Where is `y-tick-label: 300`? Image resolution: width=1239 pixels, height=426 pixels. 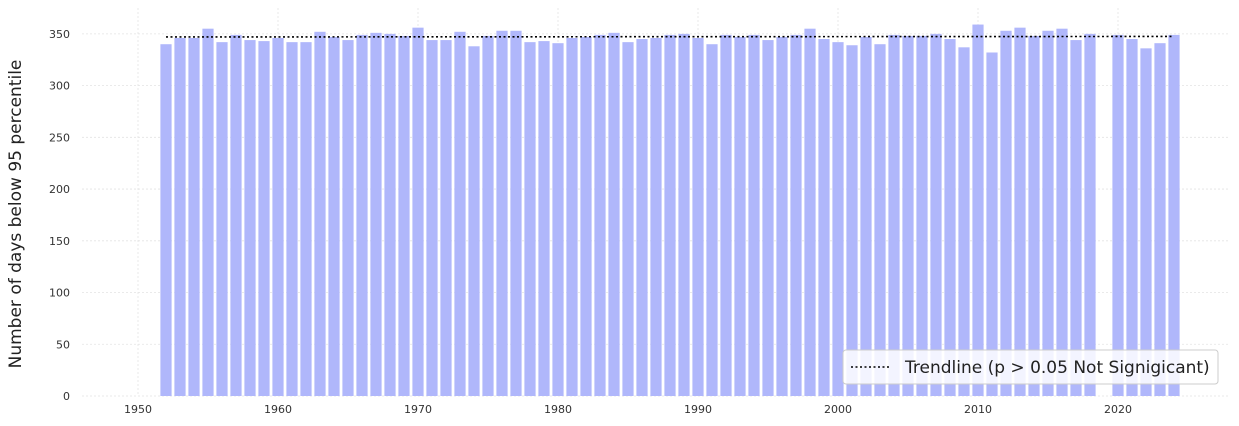 y-tick-label: 300 is located at coordinates (59, 86).